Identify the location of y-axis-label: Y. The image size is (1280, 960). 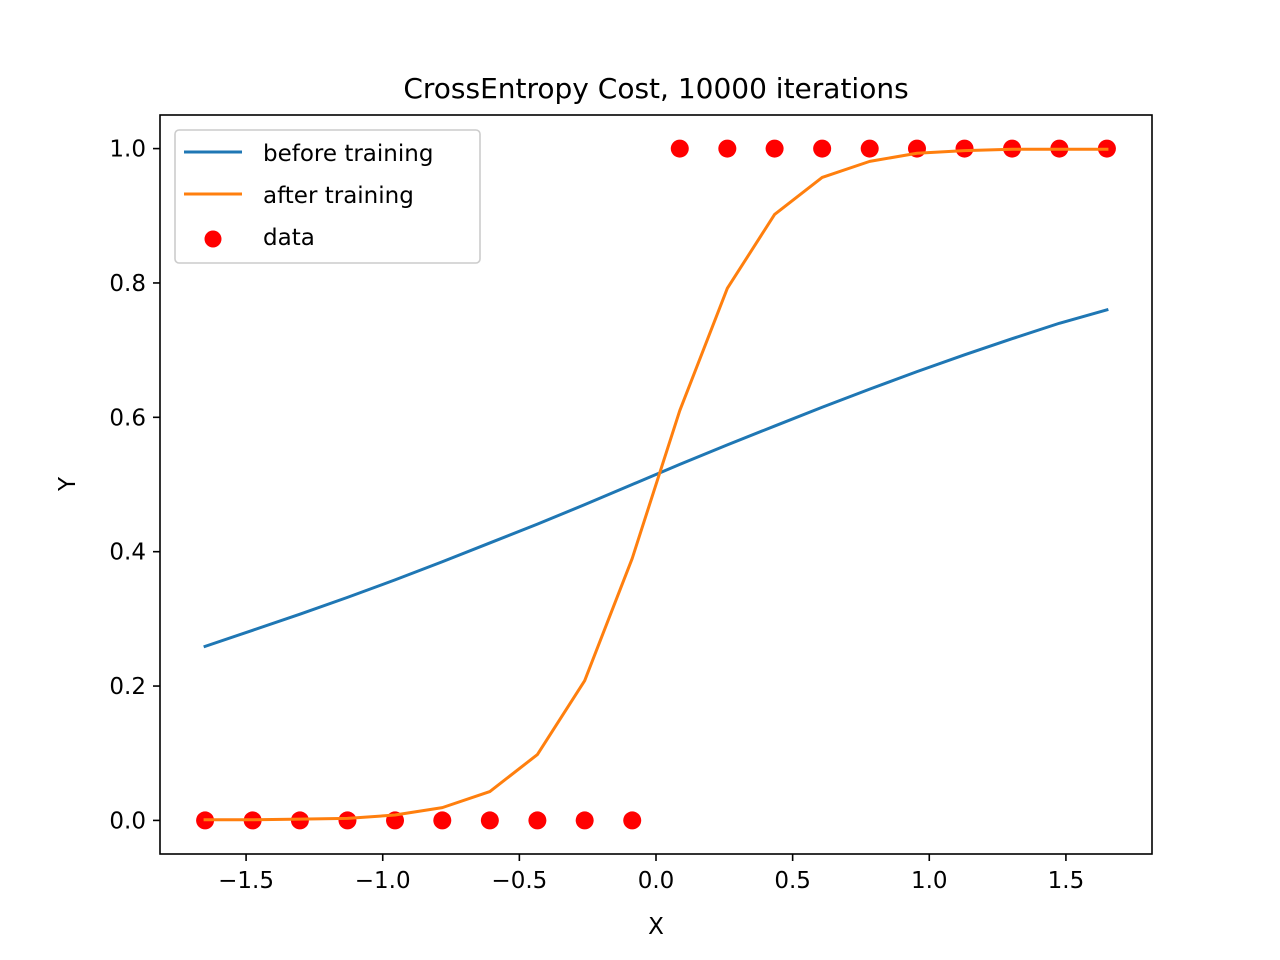
(68, 484).